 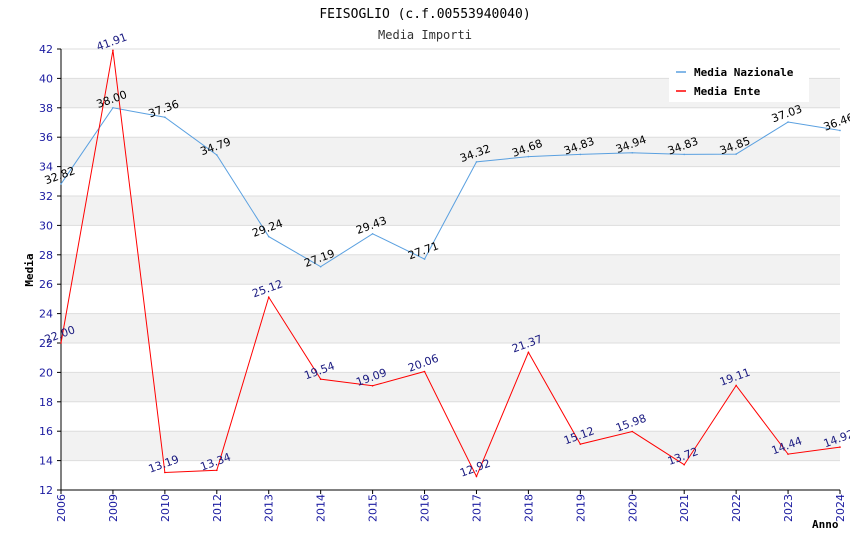 I want to click on y-tick-label: 28, so click(x=46, y=255).